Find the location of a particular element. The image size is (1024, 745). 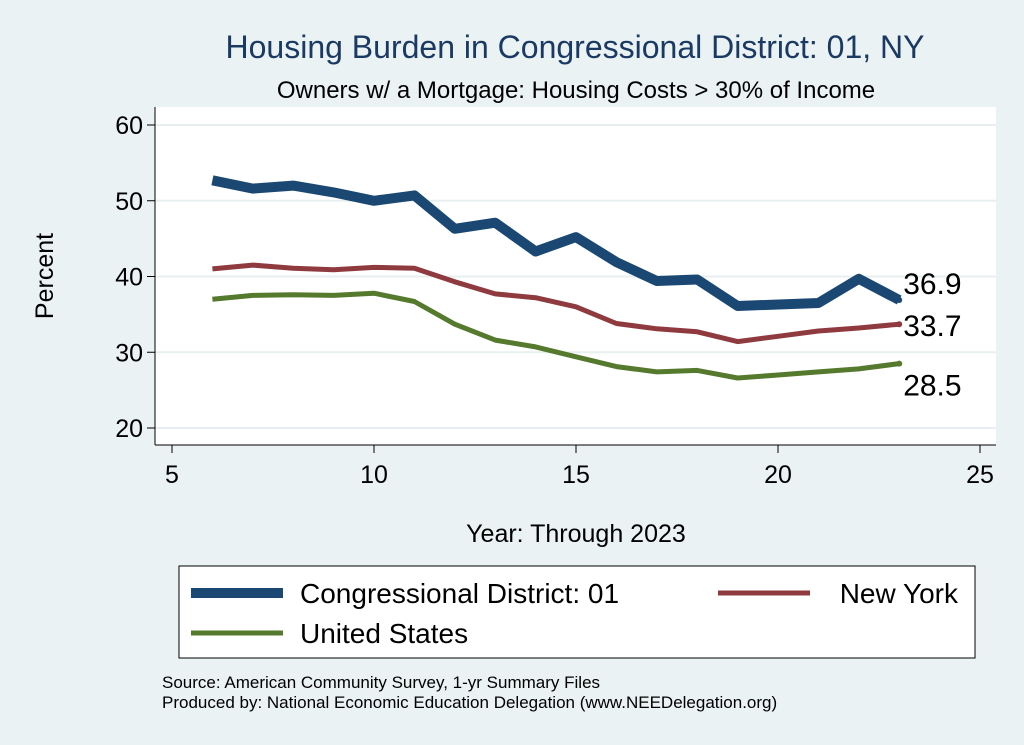

series-line-new-york is located at coordinates (556, 303).